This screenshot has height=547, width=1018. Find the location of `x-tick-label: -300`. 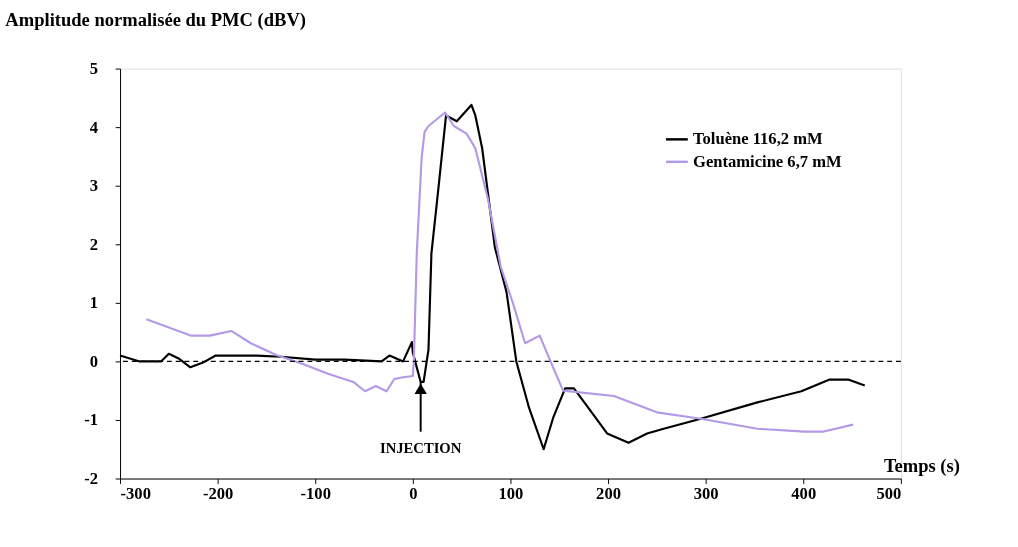

x-tick-label: -300 is located at coordinates (135, 493).